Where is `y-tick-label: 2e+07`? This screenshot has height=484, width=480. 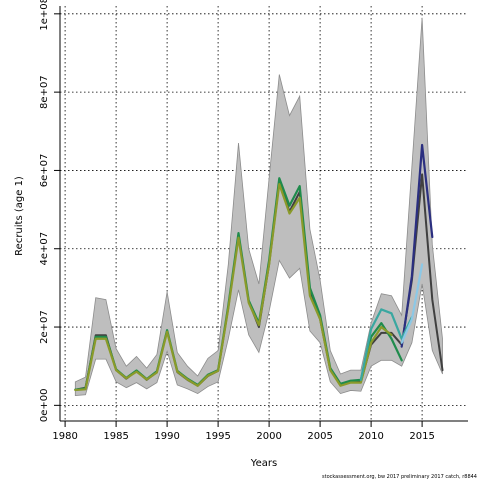
y-tick-label: 2e+07 is located at coordinates (44, 327).